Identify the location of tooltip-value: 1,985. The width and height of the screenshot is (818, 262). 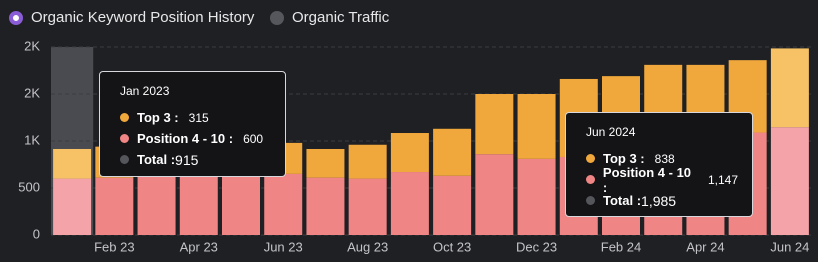
(659, 200).